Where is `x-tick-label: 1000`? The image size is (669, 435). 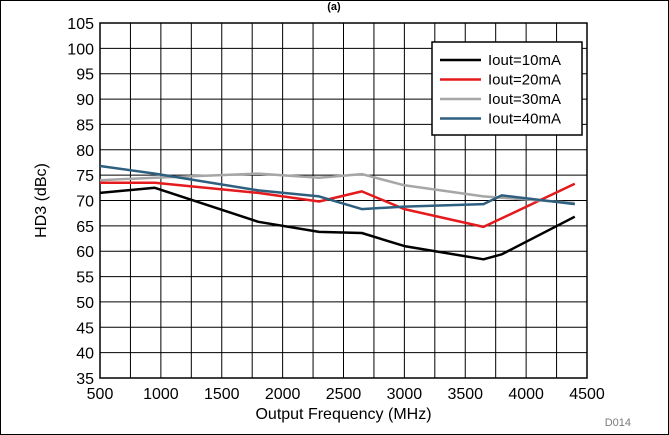
x-tick-label: 1000 is located at coordinates (161, 394).